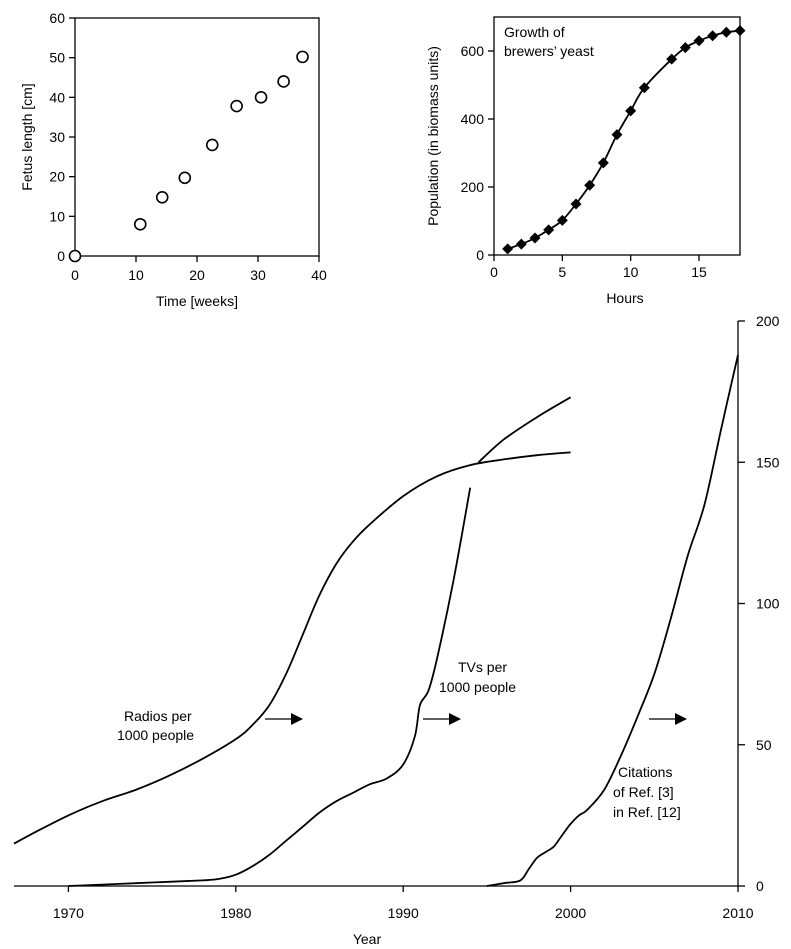 The width and height of the screenshot is (791, 949). I want to click on radios-label-line-1: Radios per, so click(158, 716).